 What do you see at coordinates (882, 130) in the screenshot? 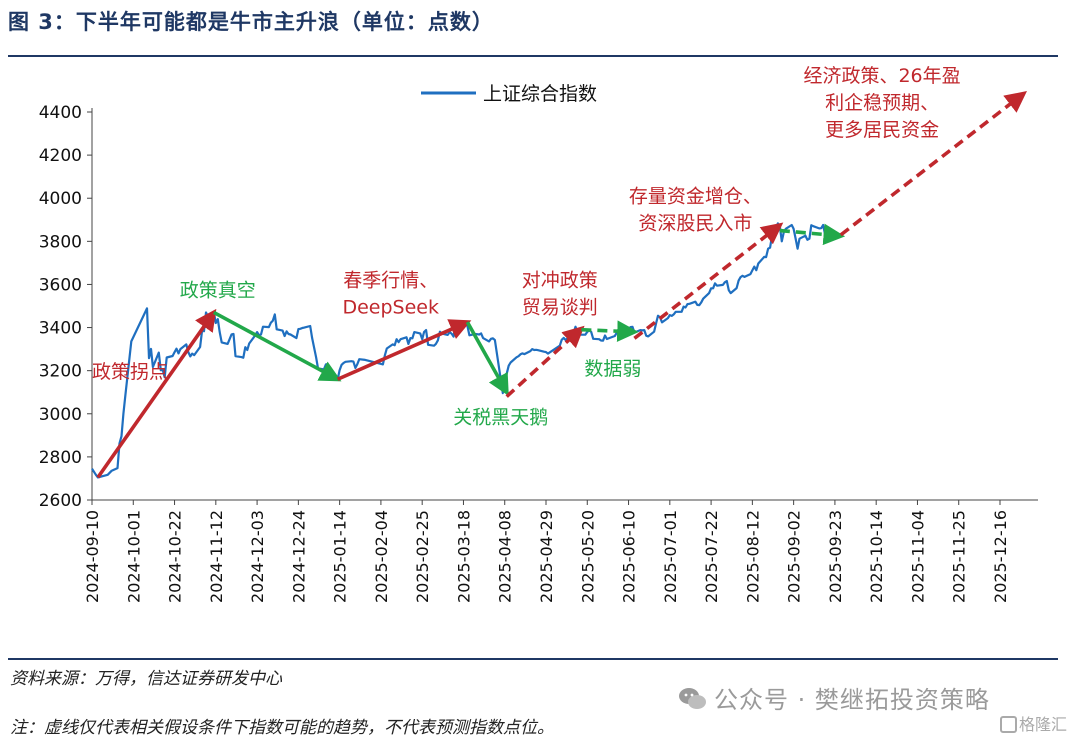
I see `annotation-label: 更多居民资金` at bounding box center [882, 130].